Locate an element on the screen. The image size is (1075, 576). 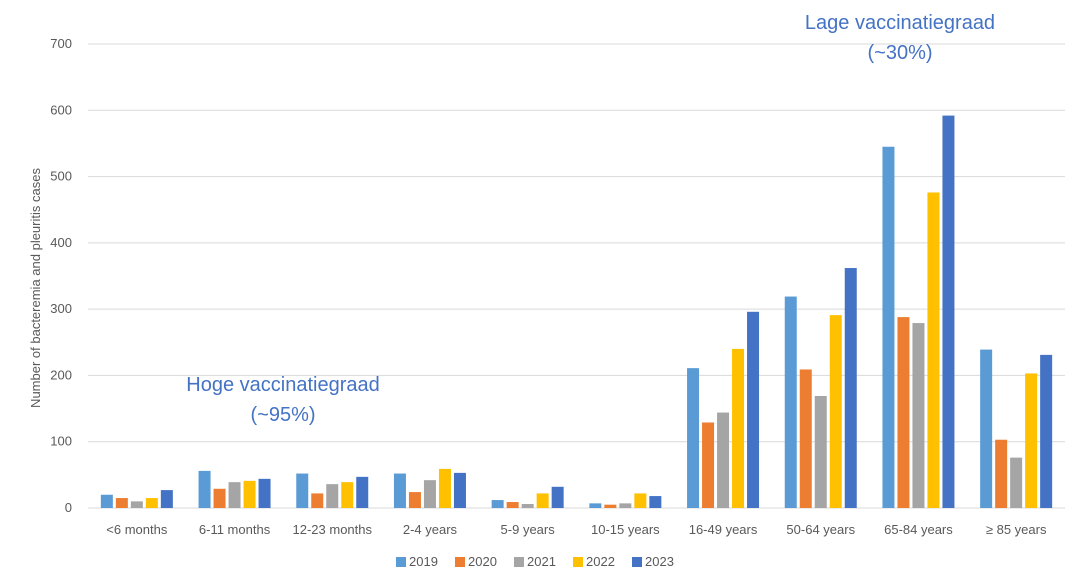
x-tick-label: 50-64 years is located at coordinates (820, 529).